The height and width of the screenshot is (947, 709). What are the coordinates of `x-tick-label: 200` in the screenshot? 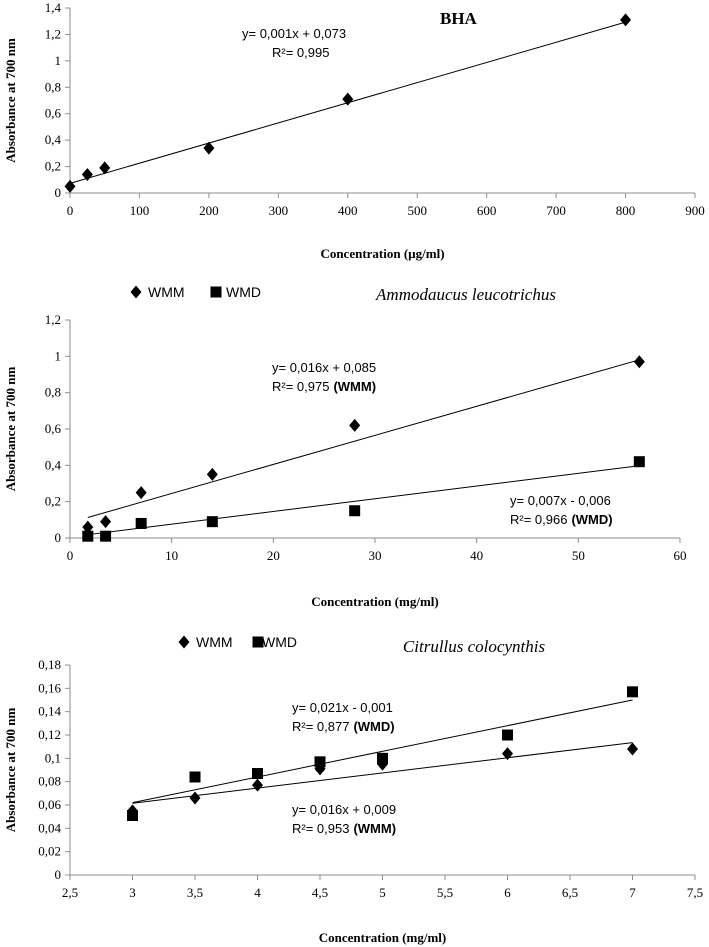 It's located at (209, 210).